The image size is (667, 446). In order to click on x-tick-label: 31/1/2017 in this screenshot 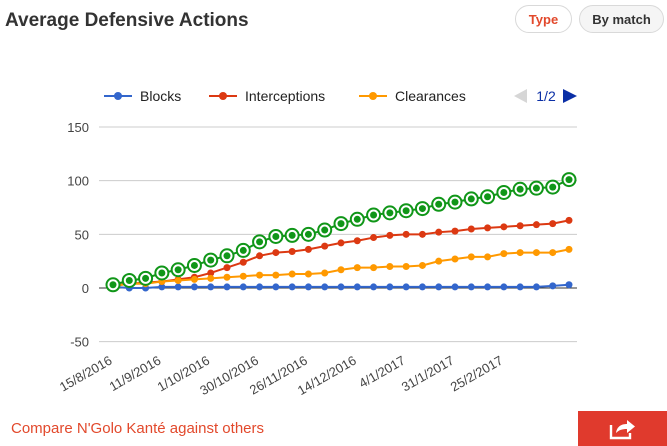, I will do `click(428, 374)`.